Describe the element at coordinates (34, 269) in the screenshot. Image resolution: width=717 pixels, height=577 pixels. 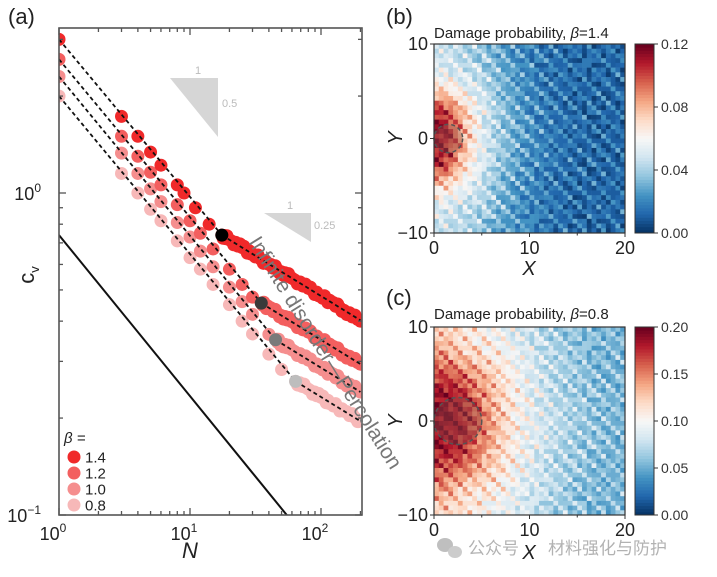
I see `a-y-label-sub: v` at that location.